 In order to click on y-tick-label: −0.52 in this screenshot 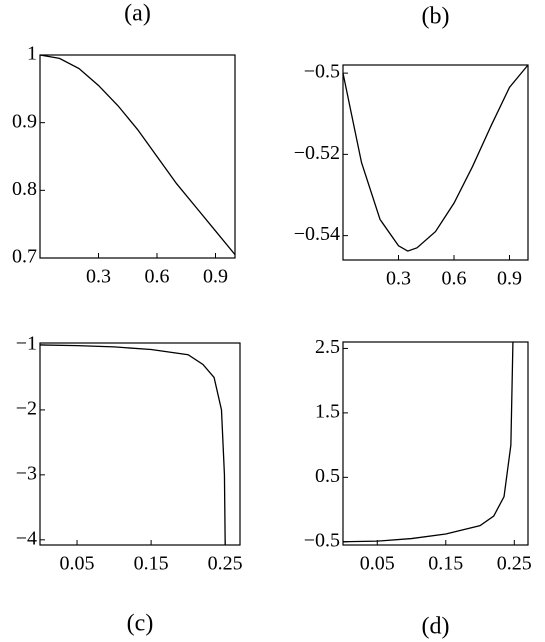, I will do `click(317, 153)`.